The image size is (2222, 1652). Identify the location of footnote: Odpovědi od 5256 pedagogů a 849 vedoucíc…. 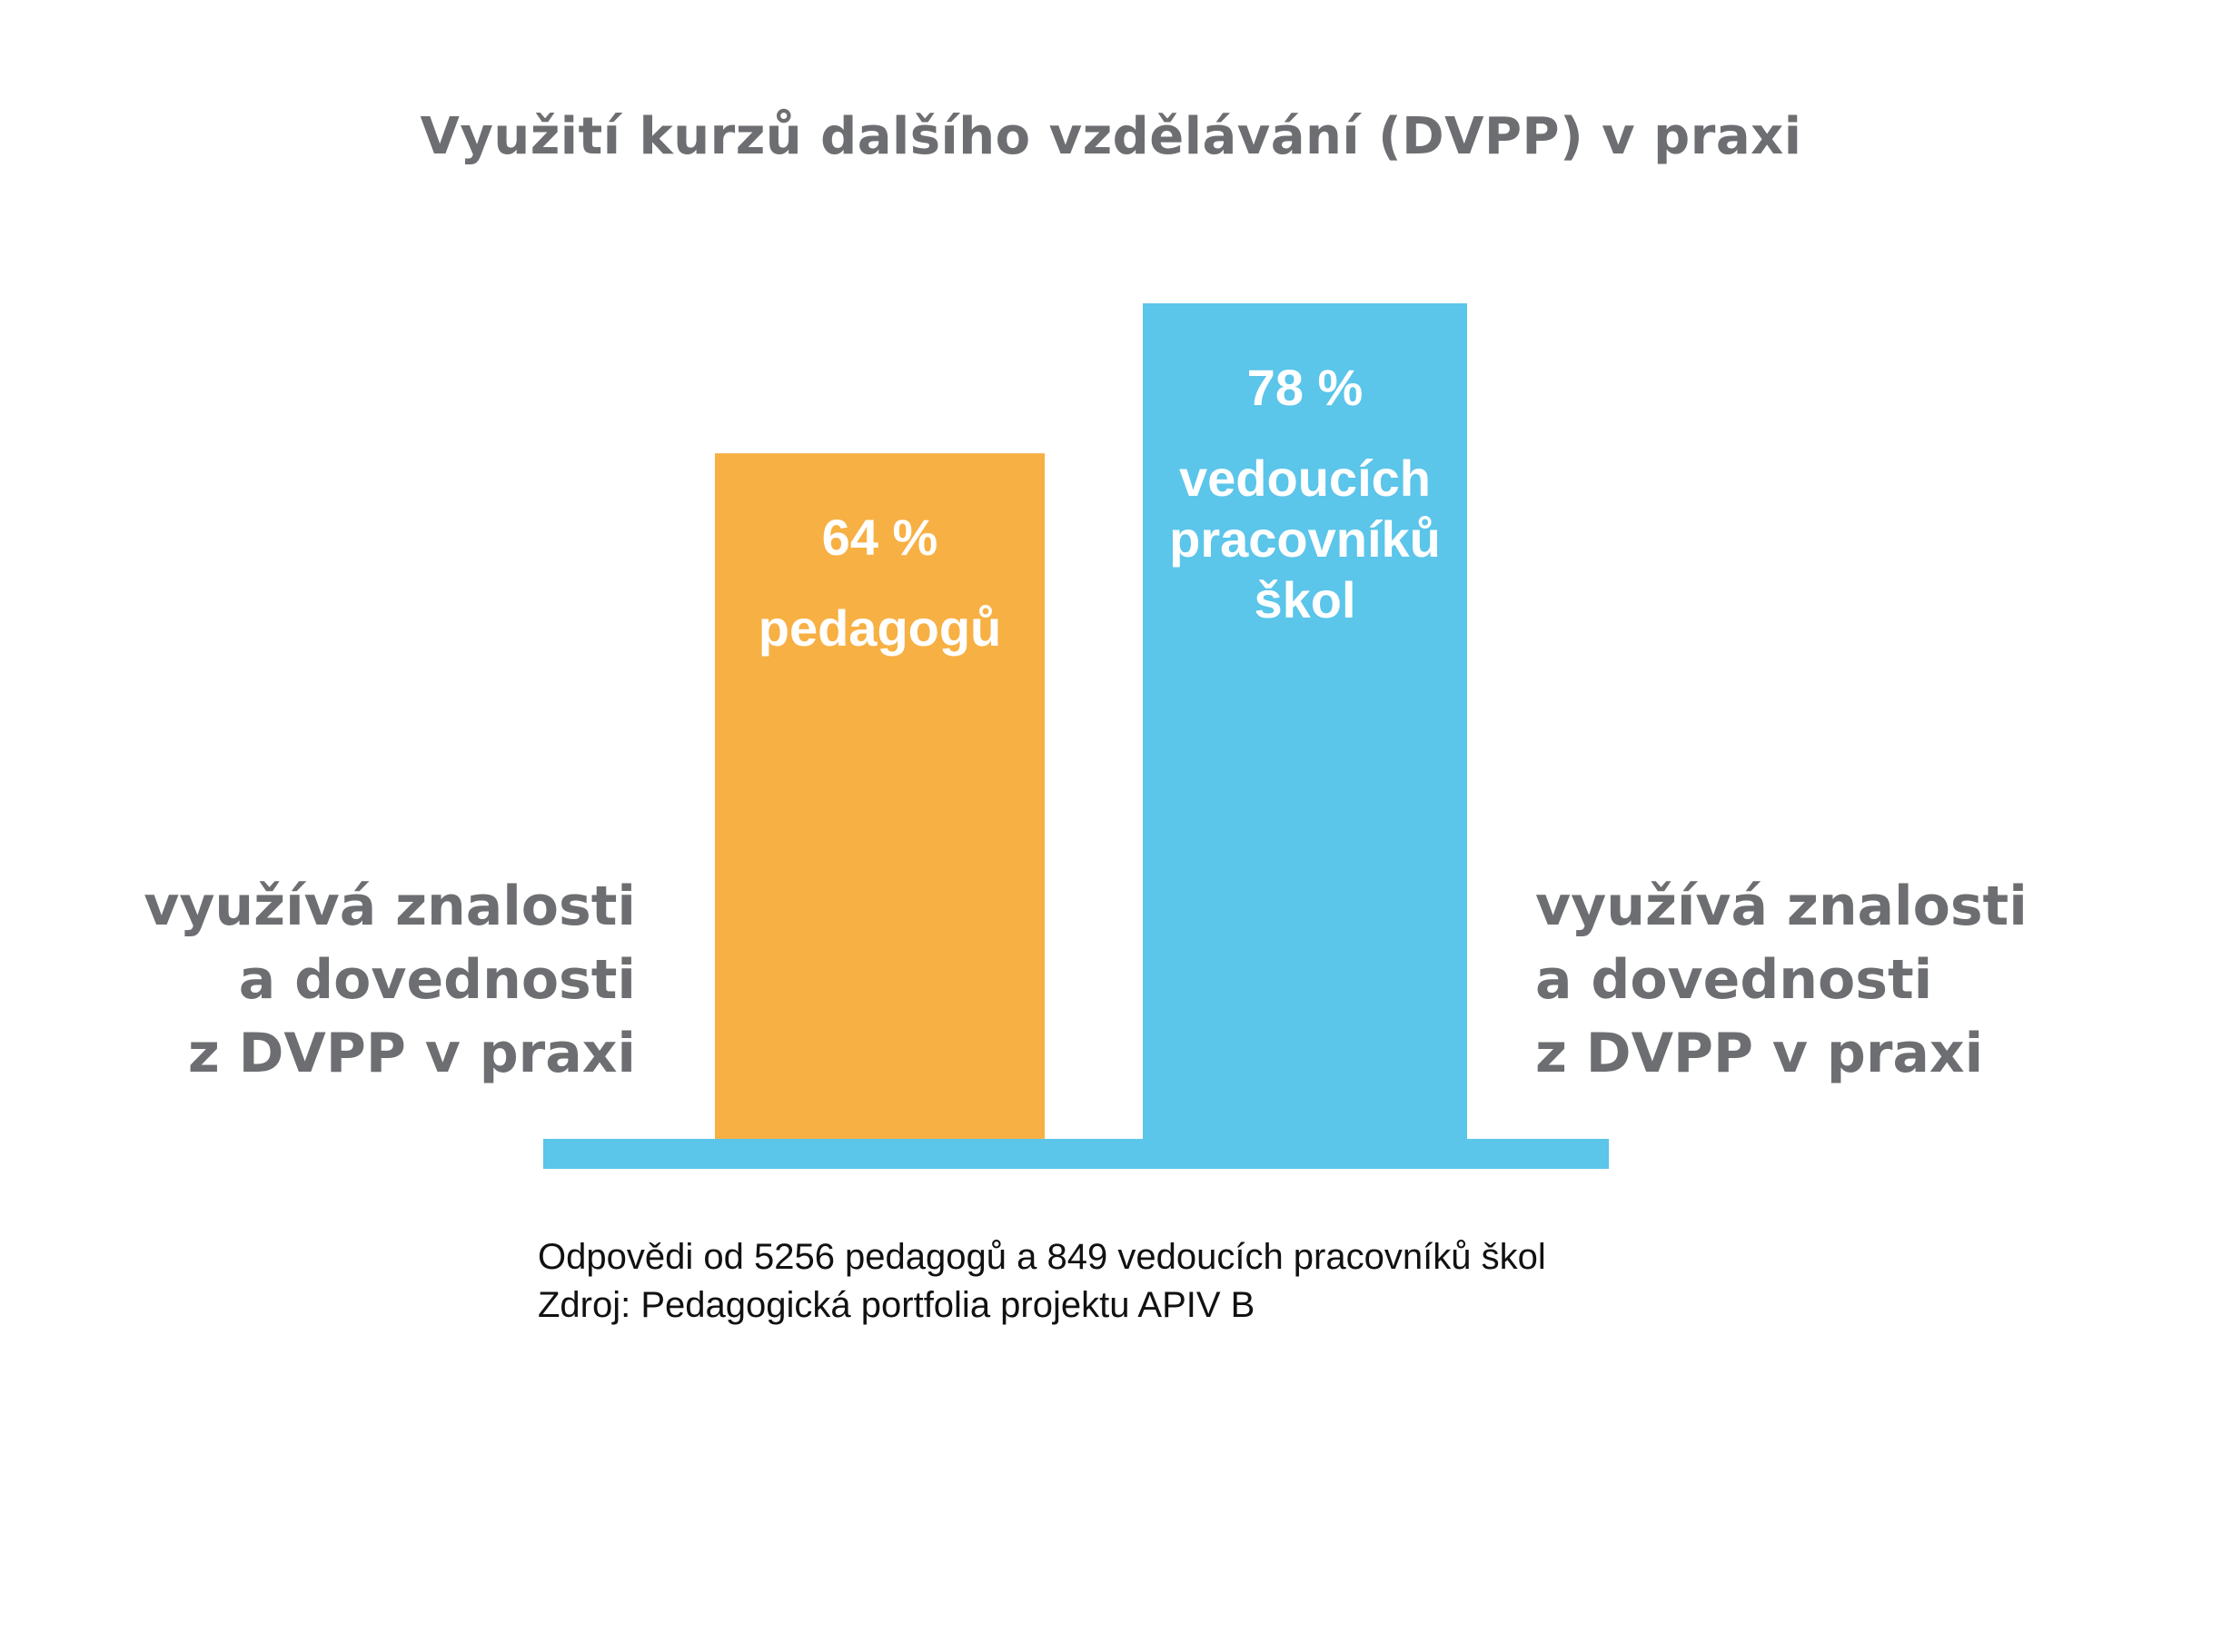
(1042, 1281).